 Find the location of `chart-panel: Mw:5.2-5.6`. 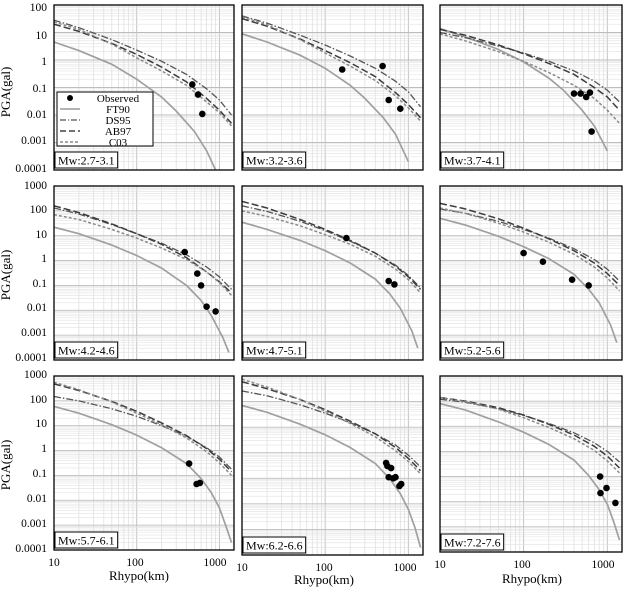

chart-panel: Mw:5.2-5.6 is located at coordinates (531, 273).